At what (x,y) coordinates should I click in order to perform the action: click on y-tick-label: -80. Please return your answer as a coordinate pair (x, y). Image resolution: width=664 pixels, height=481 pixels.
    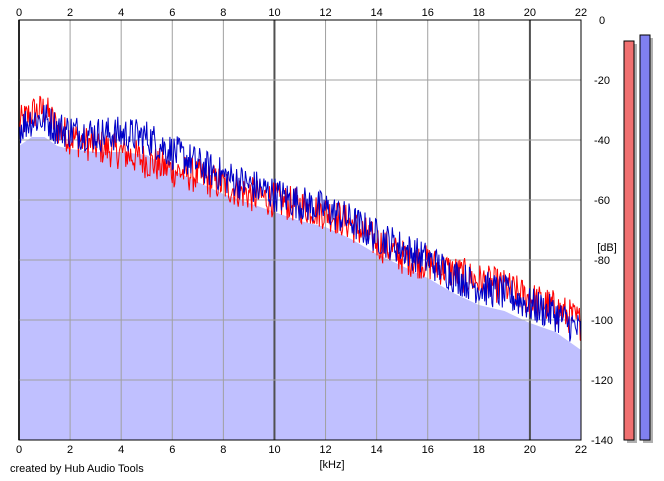
    Looking at the image, I should click on (602, 261).